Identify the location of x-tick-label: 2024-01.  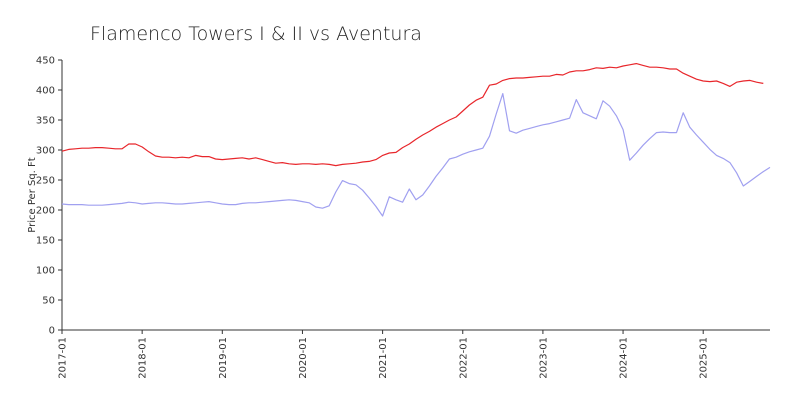
(624, 358).